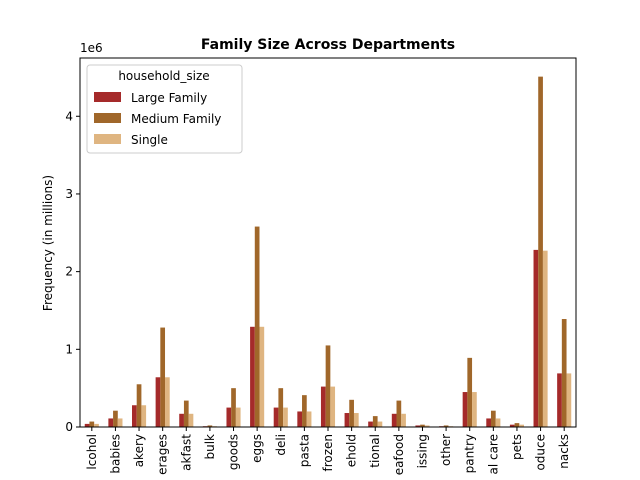 The width and height of the screenshot is (640, 480). What do you see at coordinates (399, 413) in the screenshot?
I see `bar-medium-family-meat-seafood` at bounding box center [399, 413].